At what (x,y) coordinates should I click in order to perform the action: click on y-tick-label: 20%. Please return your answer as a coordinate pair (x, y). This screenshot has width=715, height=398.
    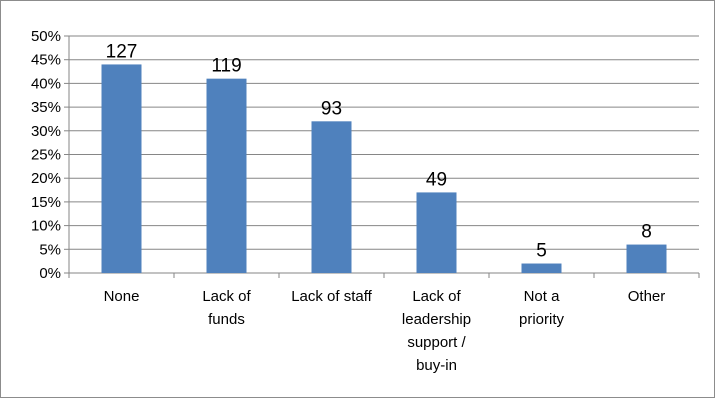
    Looking at the image, I should click on (46, 178).